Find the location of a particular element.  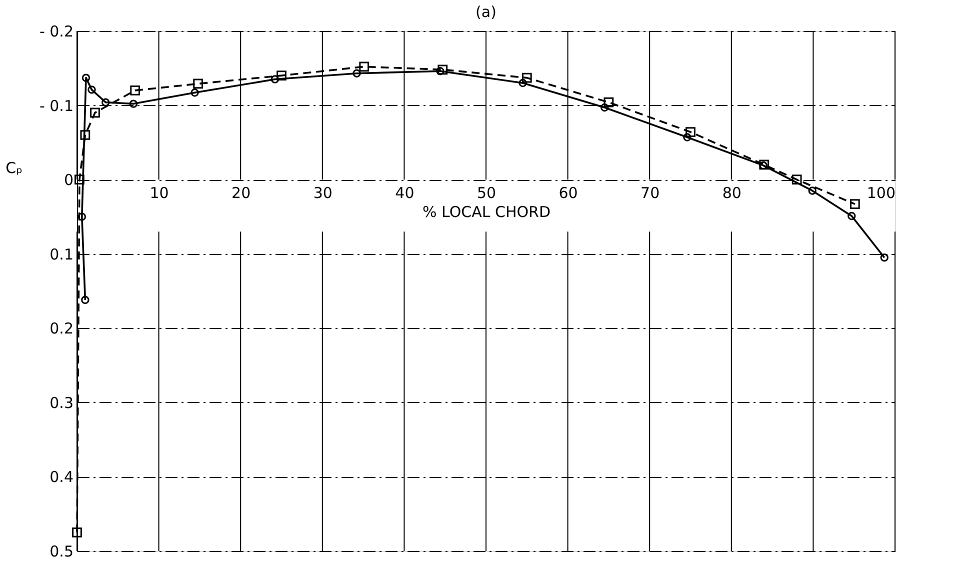

y-tick-label: - 0.1 is located at coordinates (56, 105).